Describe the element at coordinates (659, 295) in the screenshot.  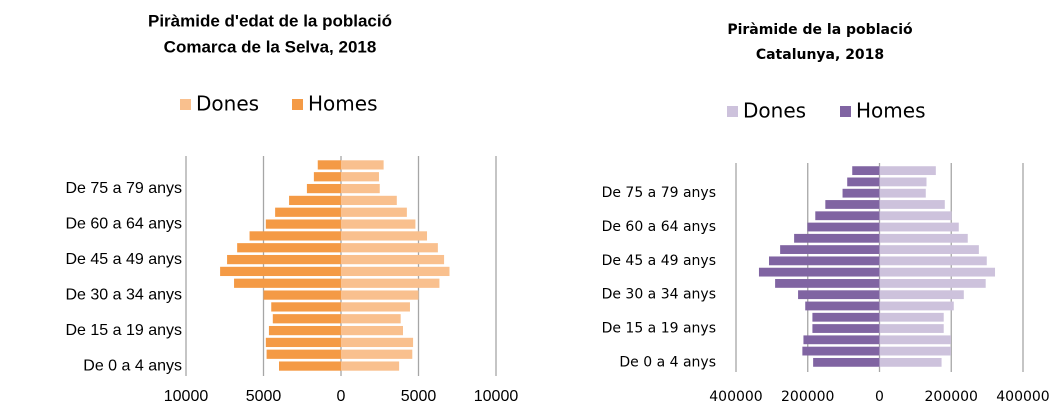
I see `category-label: De 30 a 34 anys` at that location.